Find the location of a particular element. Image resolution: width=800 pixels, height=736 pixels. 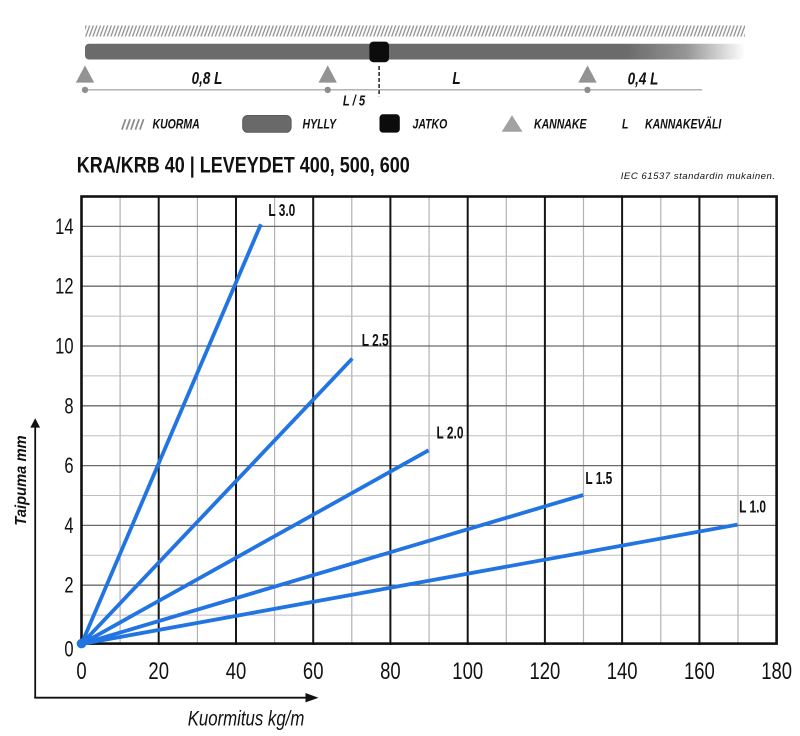

svg-text: L / 5 is located at coordinates (354, 100).